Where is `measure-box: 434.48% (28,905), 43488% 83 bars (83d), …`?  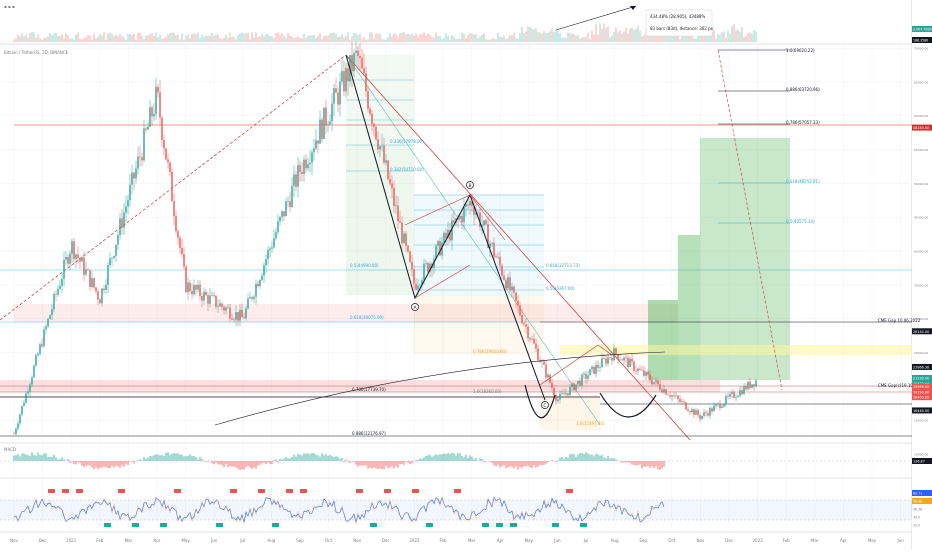 measure-box: 434.48% (28,905), 43488% 83 bars (83d), … is located at coordinates (680, 23).